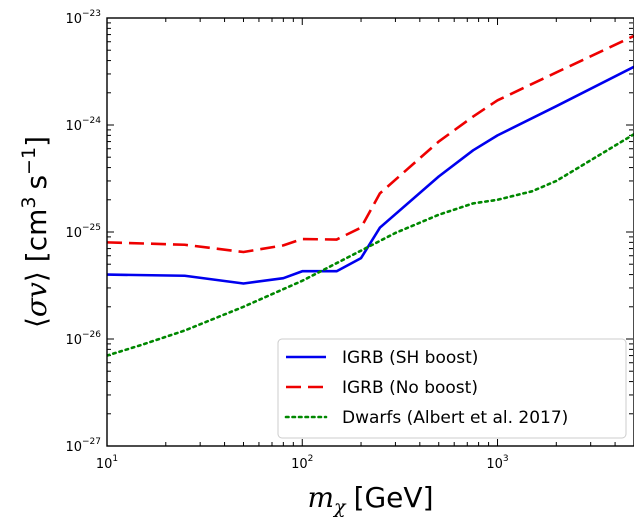  I want to click on y-axis-unit-exp: 3, so click(29, 203).